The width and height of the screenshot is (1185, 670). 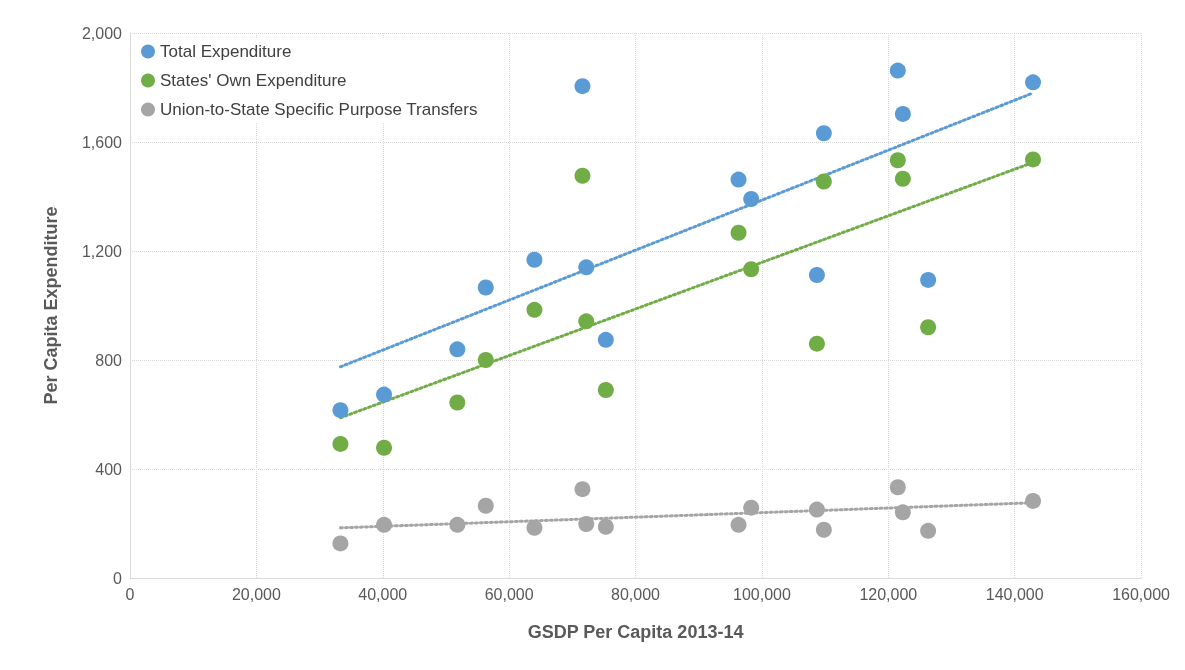 I want to click on x-tick-label: 160,000, so click(x=1141, y=594).